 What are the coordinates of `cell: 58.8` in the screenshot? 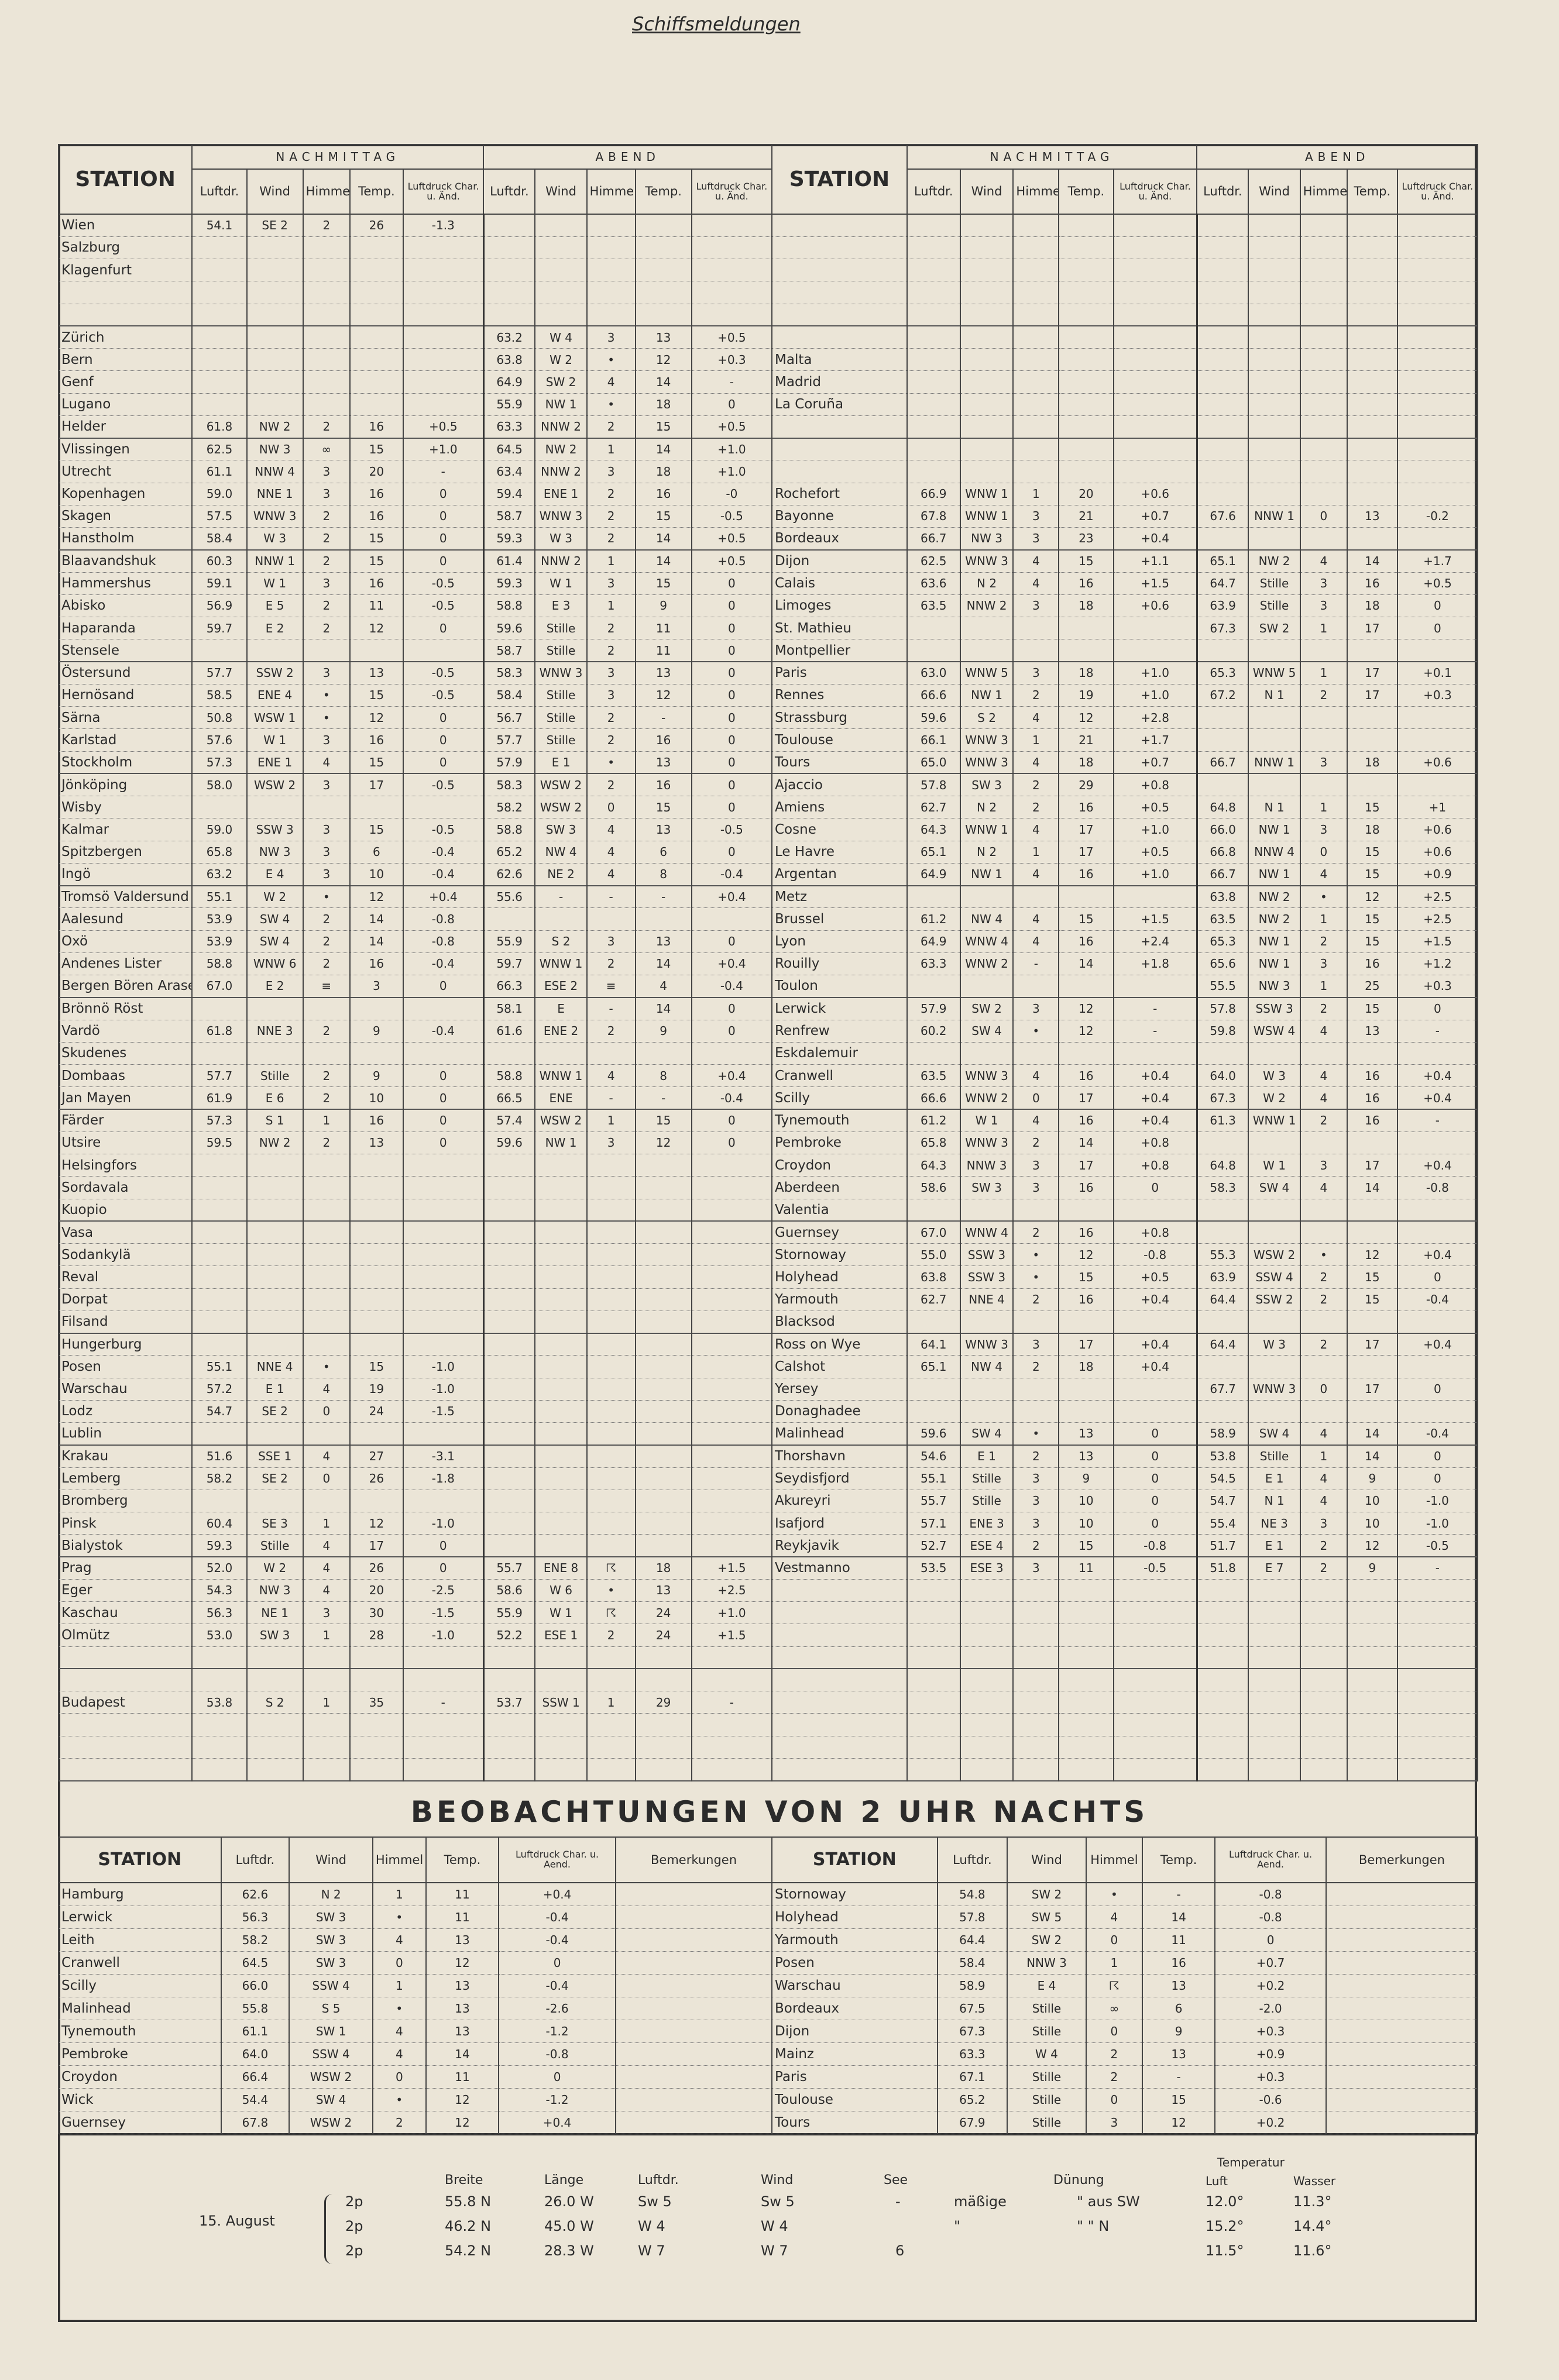 It's located at (510, 1076).